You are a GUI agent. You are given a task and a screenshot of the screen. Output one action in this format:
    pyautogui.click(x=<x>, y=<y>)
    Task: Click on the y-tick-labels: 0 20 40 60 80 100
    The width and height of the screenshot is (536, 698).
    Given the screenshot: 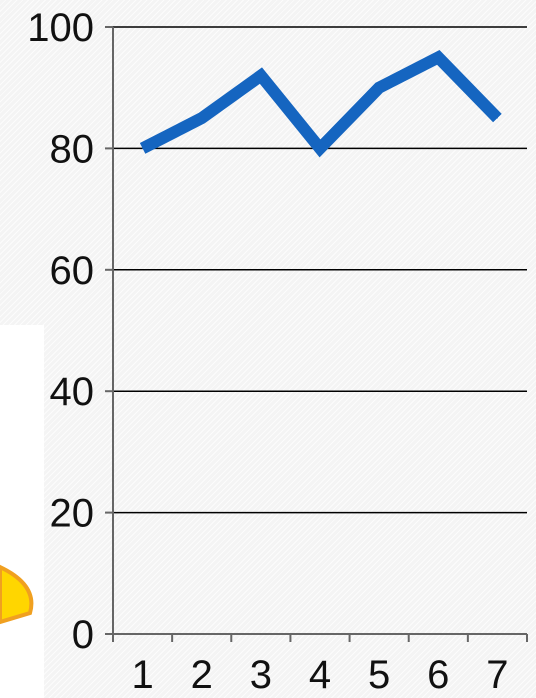 What is the action you would take?
    pyautogui.click(x=60, y=331)
    